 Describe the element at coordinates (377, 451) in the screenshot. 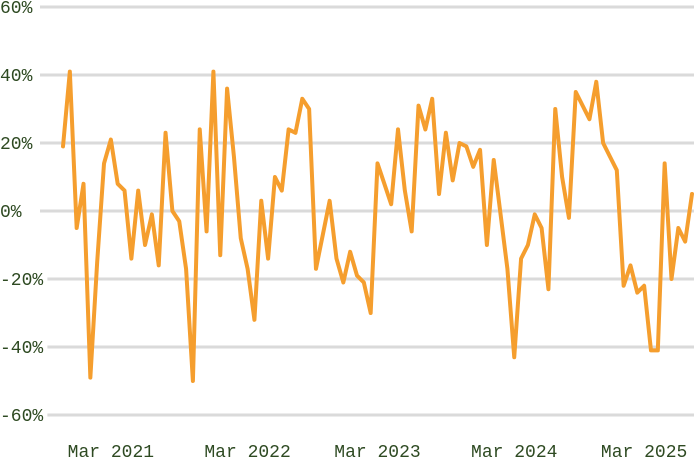

I see `x-tick-label: Mar 2023` at that location.